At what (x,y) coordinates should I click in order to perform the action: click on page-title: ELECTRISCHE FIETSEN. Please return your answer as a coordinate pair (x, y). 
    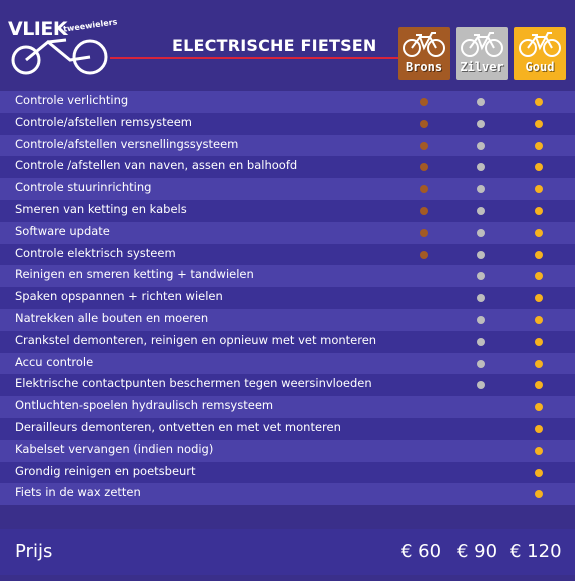
    Looking at the image, I should click on (274, 45).